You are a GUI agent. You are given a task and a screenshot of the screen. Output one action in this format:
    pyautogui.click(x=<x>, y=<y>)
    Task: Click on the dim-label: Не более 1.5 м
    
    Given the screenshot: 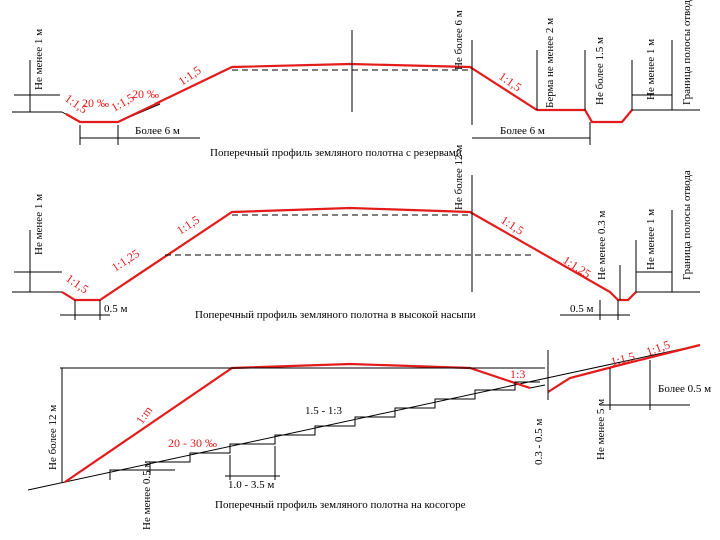 What is the action you would take?
    pyautogui.click(x=600, y=71)
    